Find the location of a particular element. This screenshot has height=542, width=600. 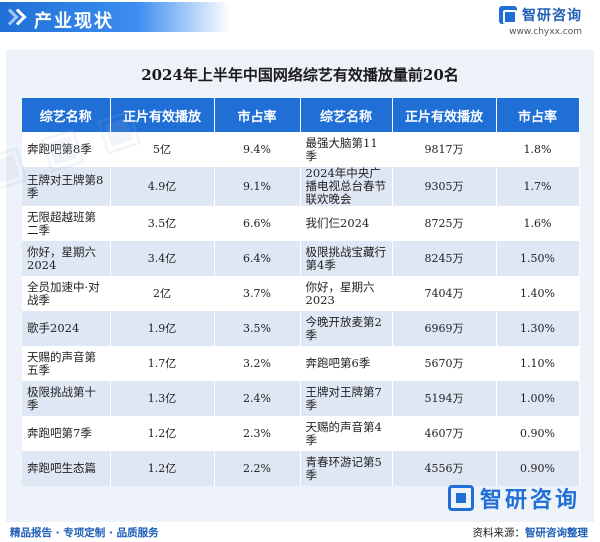

brand-name: 智研咨询 is located at coordinates (552, 16).